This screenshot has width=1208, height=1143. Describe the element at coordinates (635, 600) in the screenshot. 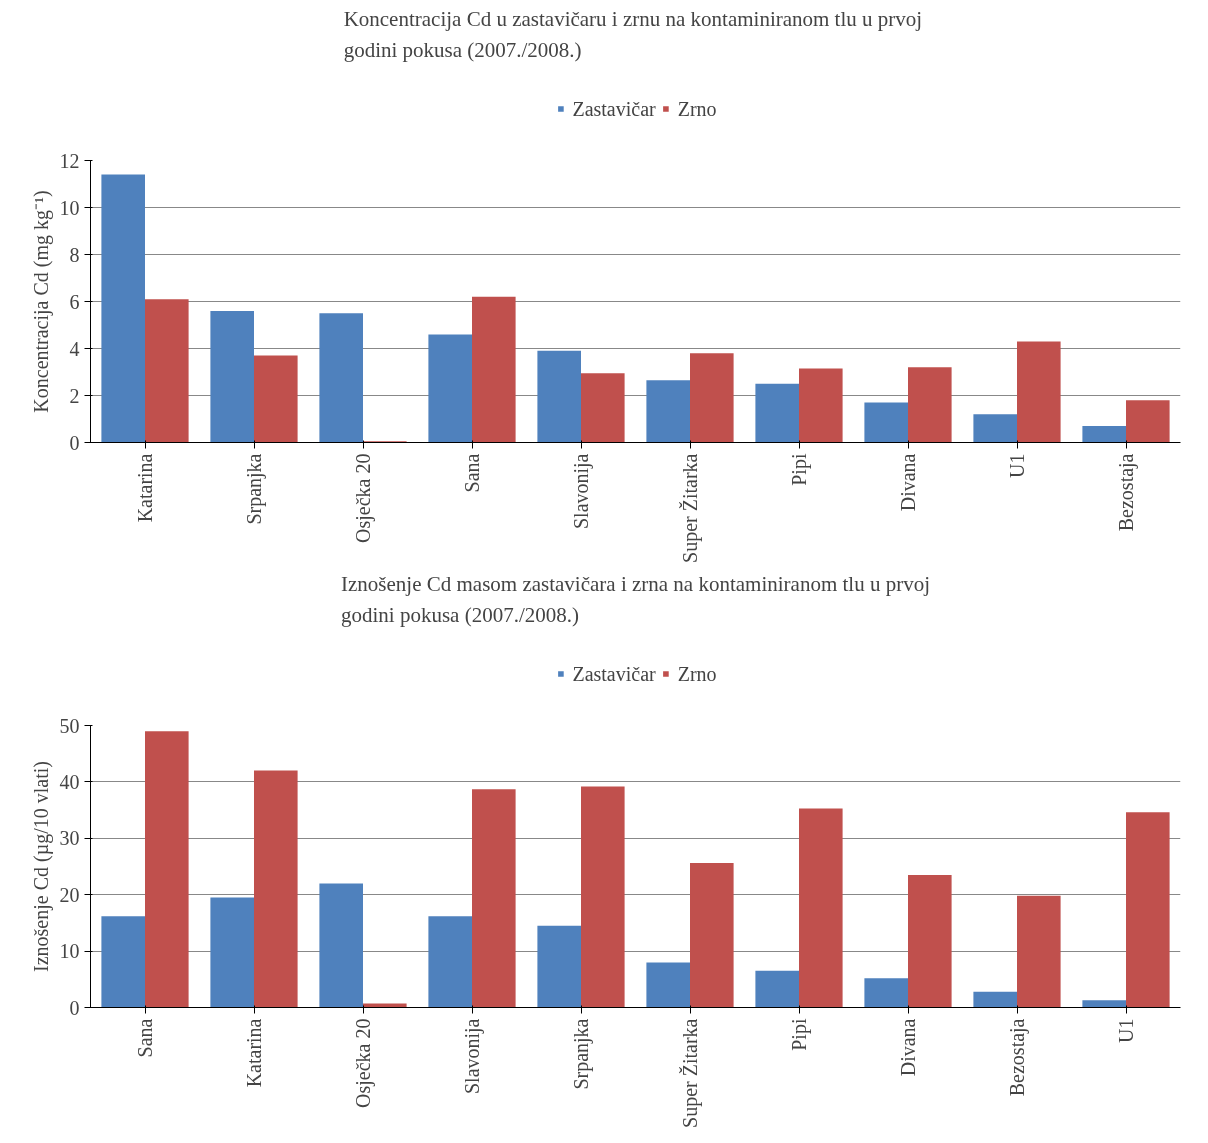

I see `chart-title: Iznošenje Cd masom zastavičara i zrna na kontaminiranom tlu u prvoj godini pokusa (2007./2008.)` at that location.